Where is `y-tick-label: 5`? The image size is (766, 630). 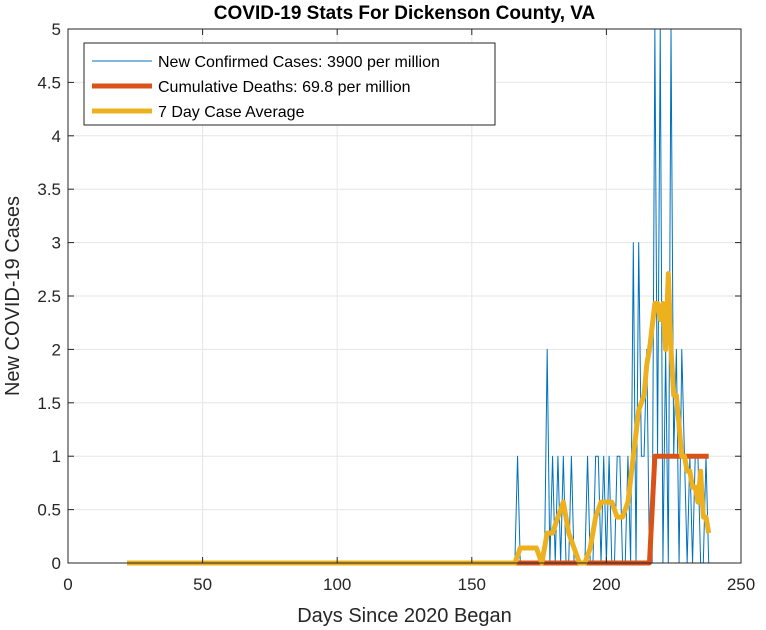
y-tick-label: 5 is located at coordinates (56, 29).